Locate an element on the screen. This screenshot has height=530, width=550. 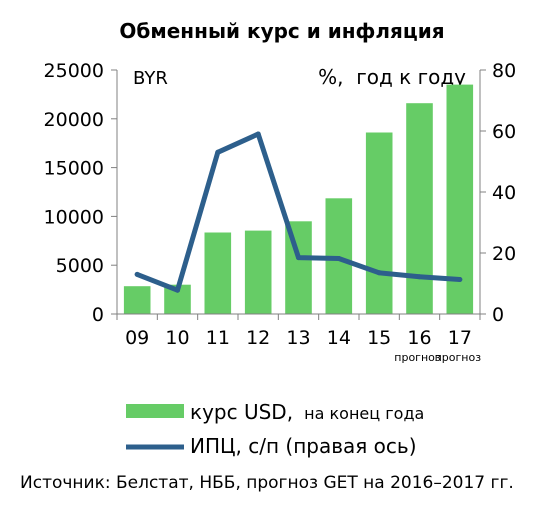
x-tick-label: 10 is located at coordinates (177, 338).